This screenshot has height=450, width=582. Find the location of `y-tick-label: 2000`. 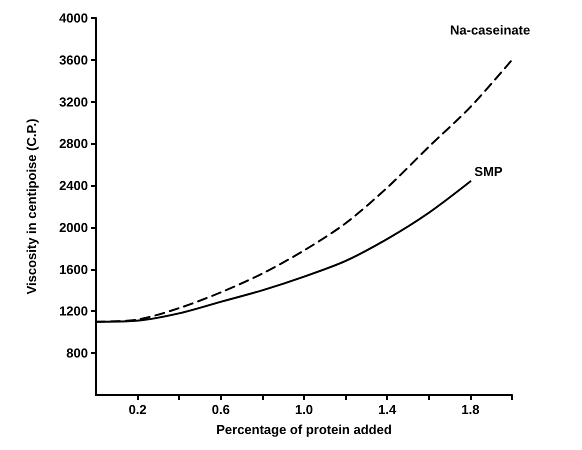

y-tick-label: 2000 is located at coordinates (73, 227).